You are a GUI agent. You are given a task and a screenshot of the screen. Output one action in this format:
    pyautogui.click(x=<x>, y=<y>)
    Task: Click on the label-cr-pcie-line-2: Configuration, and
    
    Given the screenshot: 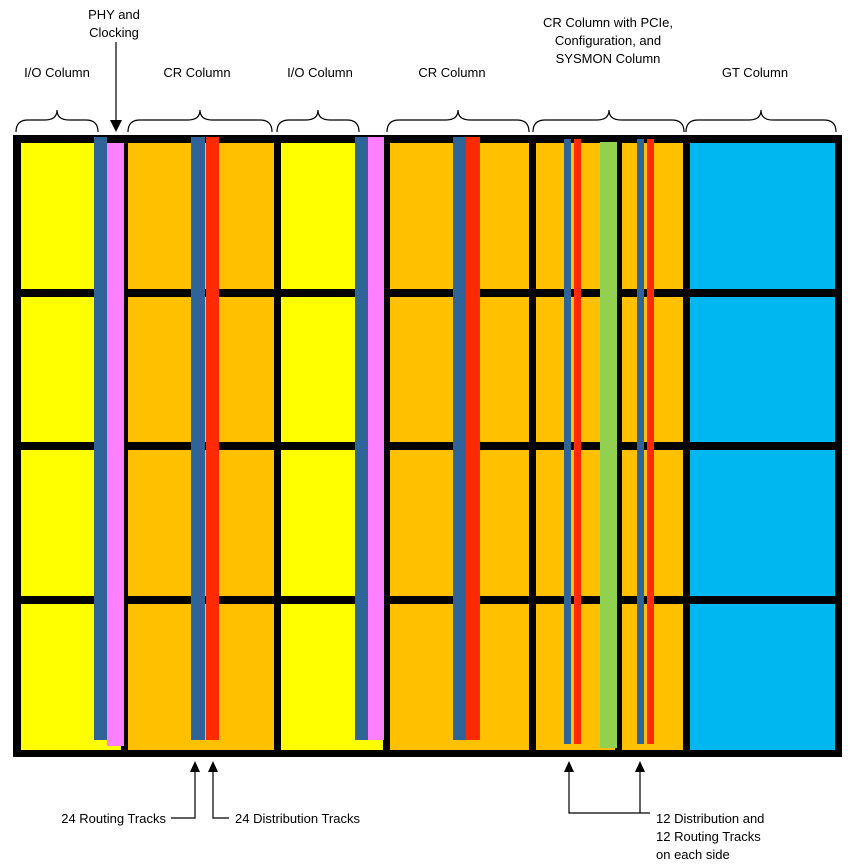 What is the action you would take?
    pyautogui.click(x=608, y=40)
    